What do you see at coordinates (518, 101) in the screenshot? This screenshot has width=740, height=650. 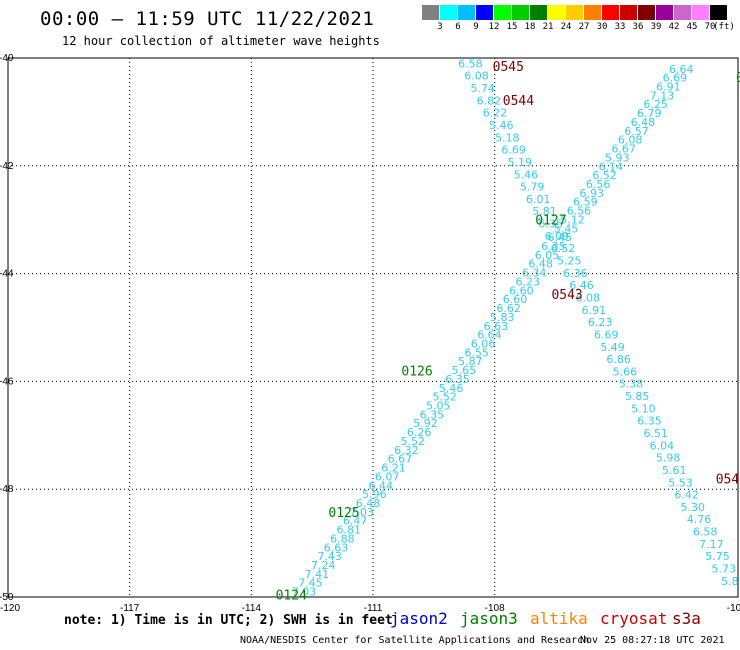 I see `pass-time-label: 0544` at bounding box center [518, 101].